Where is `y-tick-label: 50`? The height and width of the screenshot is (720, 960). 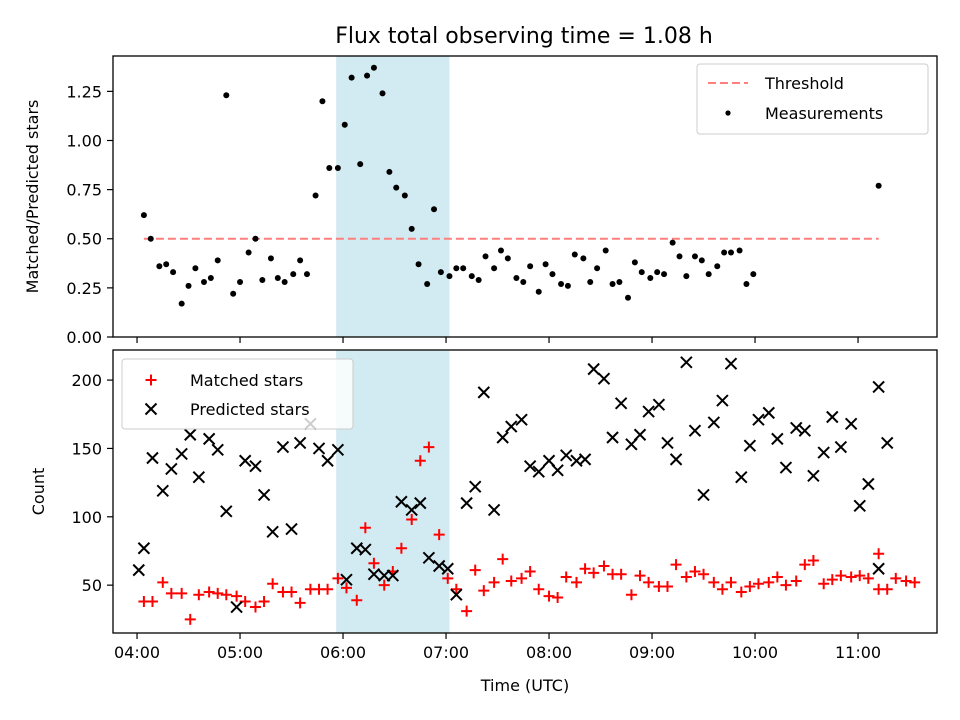
y-tick-label: 50 is located at coordinates (92, 585).